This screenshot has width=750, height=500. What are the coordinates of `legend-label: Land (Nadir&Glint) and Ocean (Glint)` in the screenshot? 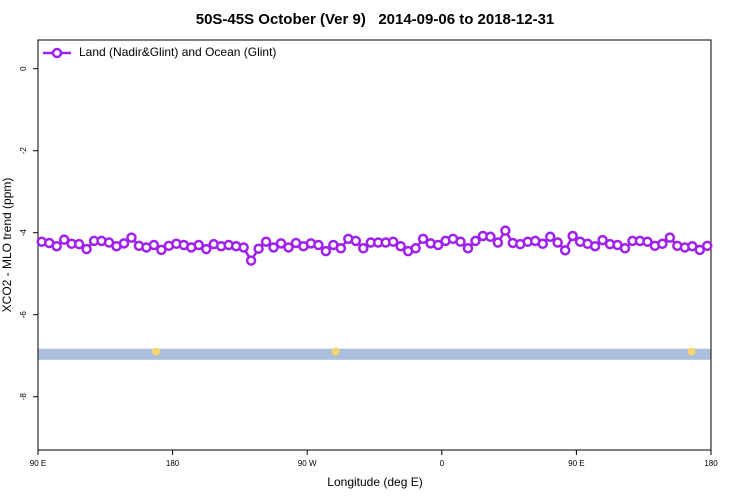 It's located at (177, 52).